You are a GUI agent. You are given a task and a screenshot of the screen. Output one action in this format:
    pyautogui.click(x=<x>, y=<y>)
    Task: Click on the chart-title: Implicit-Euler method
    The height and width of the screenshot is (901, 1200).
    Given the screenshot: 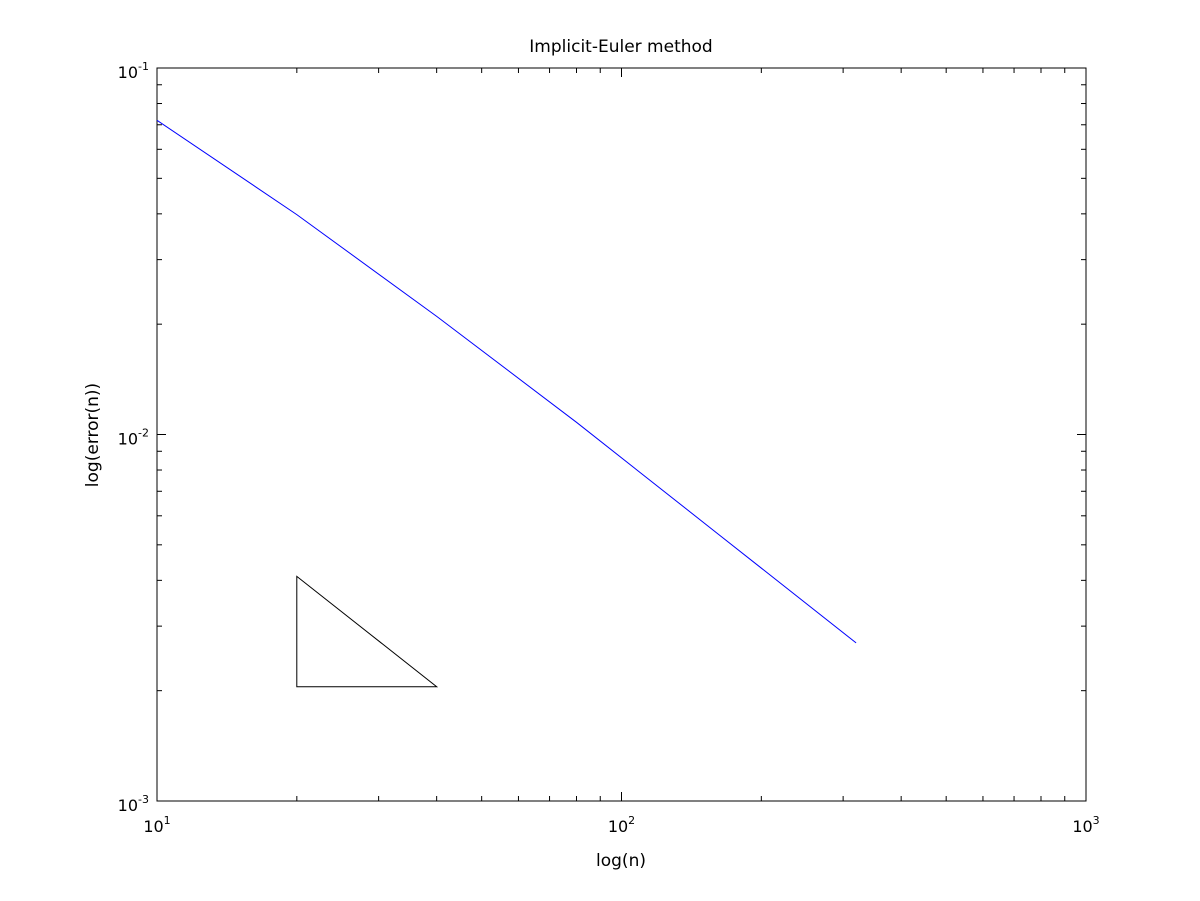 What is the action you would take?
    pyautogui.click(x=620, y=47)
    